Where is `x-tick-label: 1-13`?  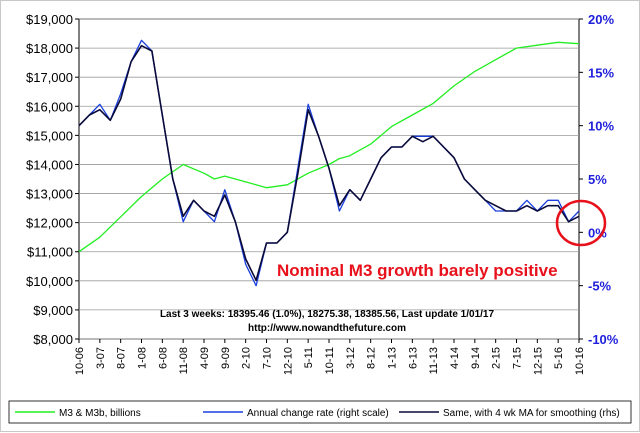
x-tick-label: 1-13 is located at coordinates (393, 358).